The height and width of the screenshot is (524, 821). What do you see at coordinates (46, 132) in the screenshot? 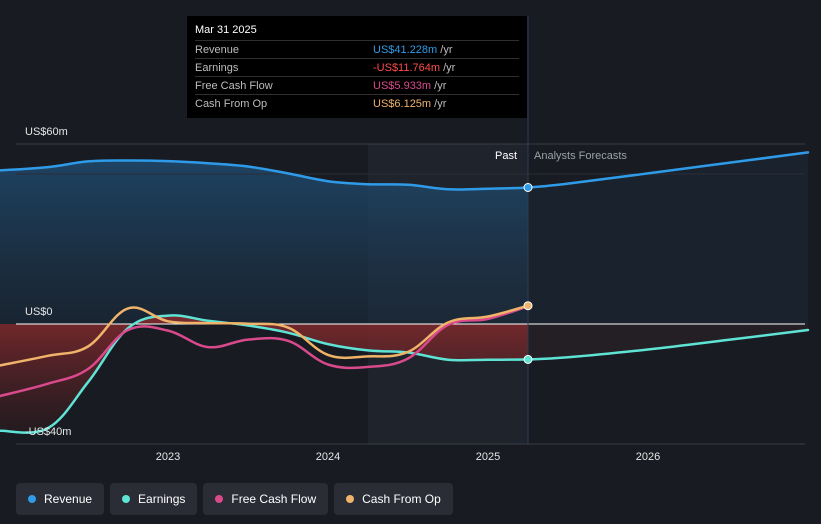
I see `y-tick-label-top: US$60m` at bounding box center [46, 132].